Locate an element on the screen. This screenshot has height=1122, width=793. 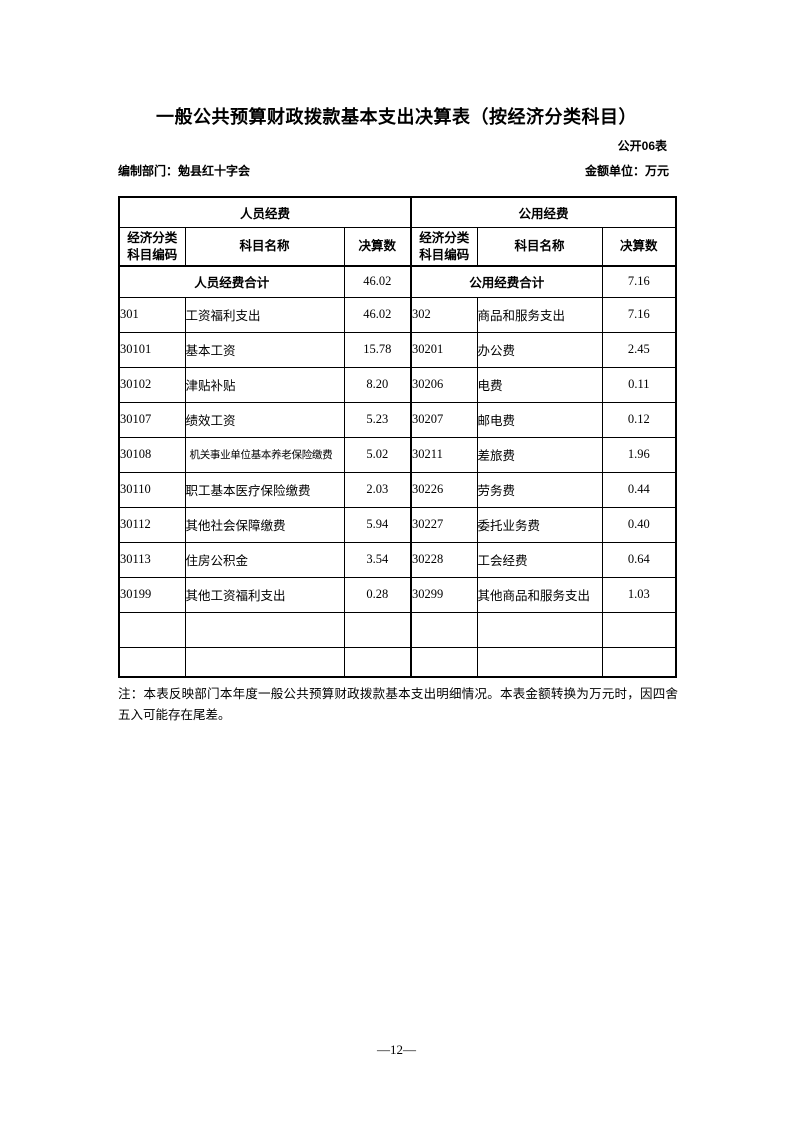
table-row: 30113 住房公积金 3.54 30228 工会经费 0.64 is located at coordinates (397, 559).